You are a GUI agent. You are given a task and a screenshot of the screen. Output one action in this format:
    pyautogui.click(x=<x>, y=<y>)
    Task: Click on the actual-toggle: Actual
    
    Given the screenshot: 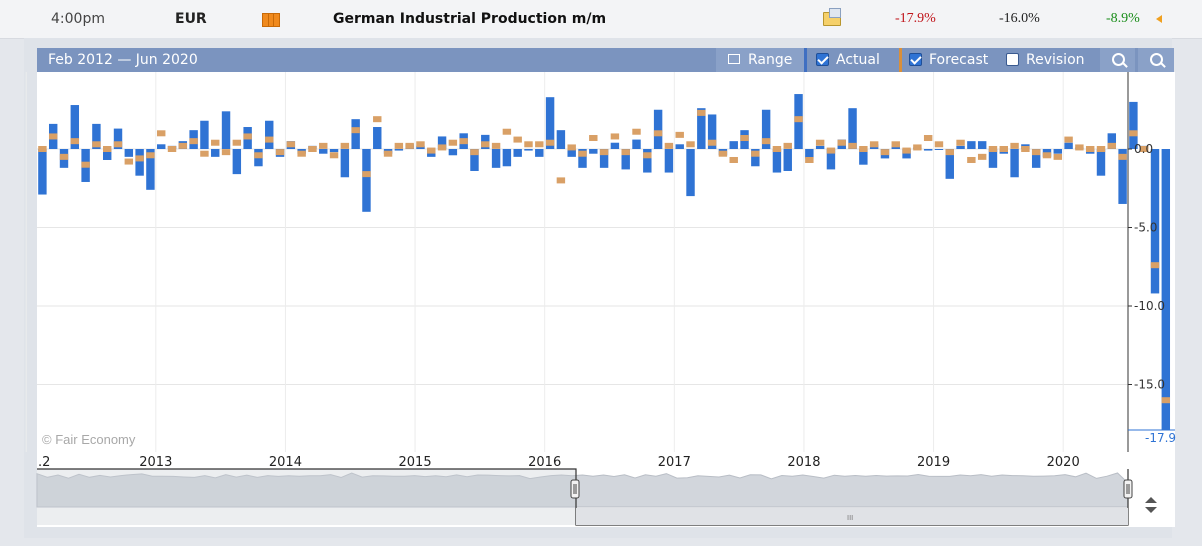 What is the action you would take?
    pyautogui.click(x=851, y=60)
    